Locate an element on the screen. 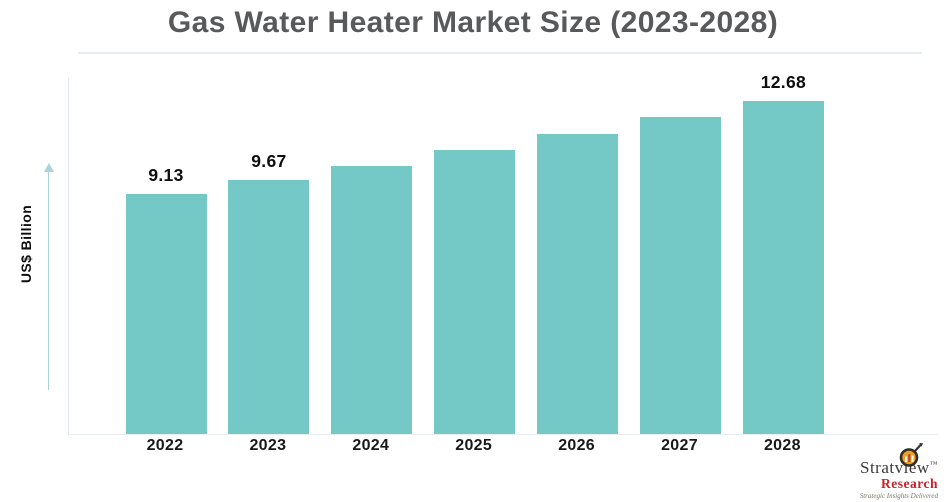 This screenshot has height=502, width=946. bar-2028 is located at coordinates (783, 267).